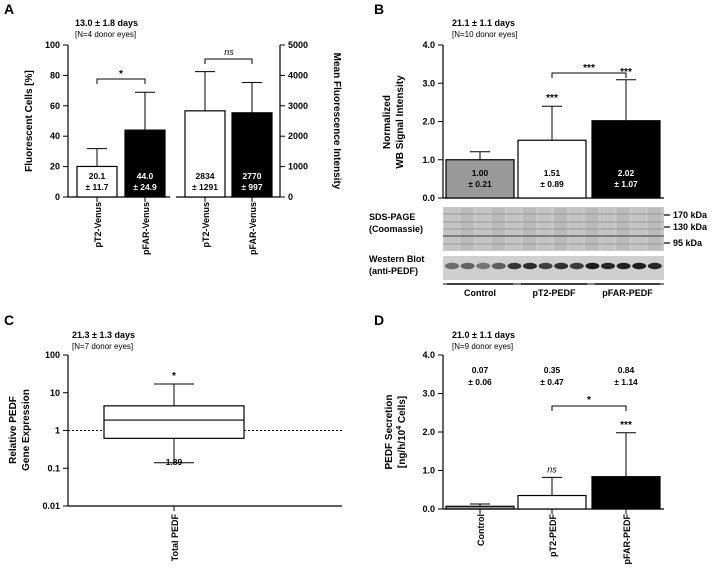 The height and width of the screenshot is (578, 722). I want to click on panel-a-right-bar-1-value: 2770, so click(252, 176).